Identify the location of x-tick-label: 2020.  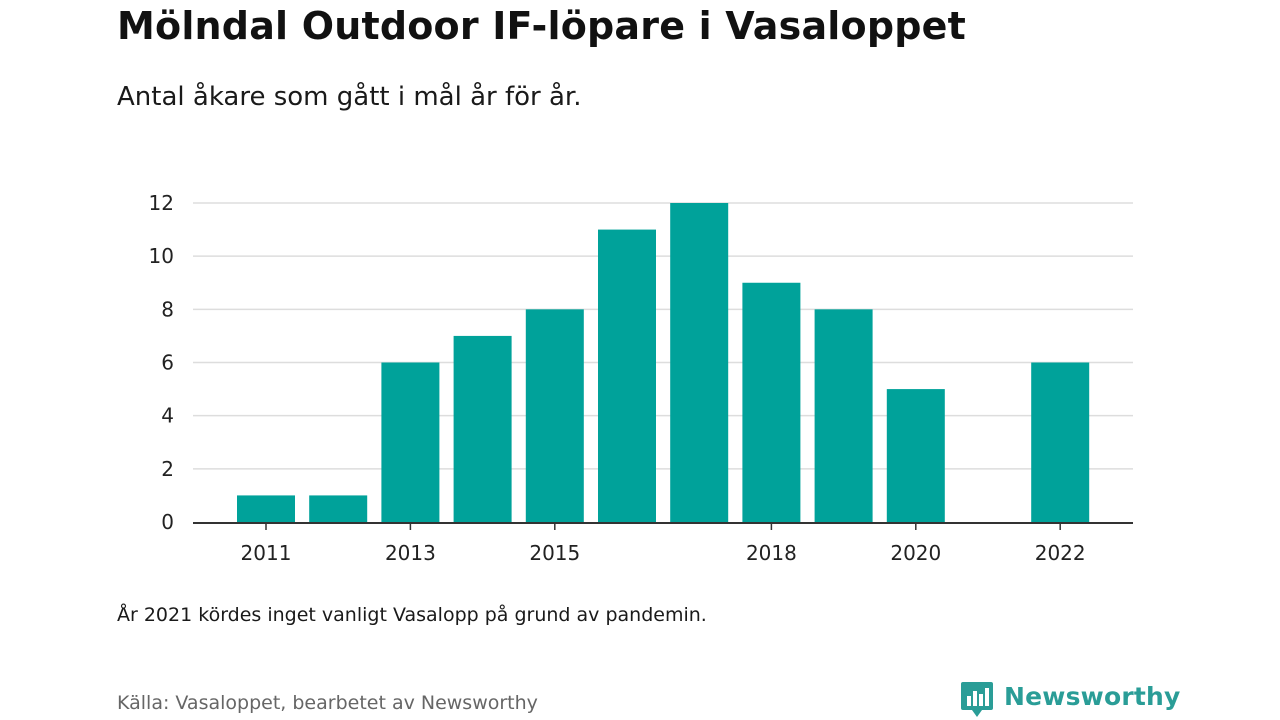
(915, 553).